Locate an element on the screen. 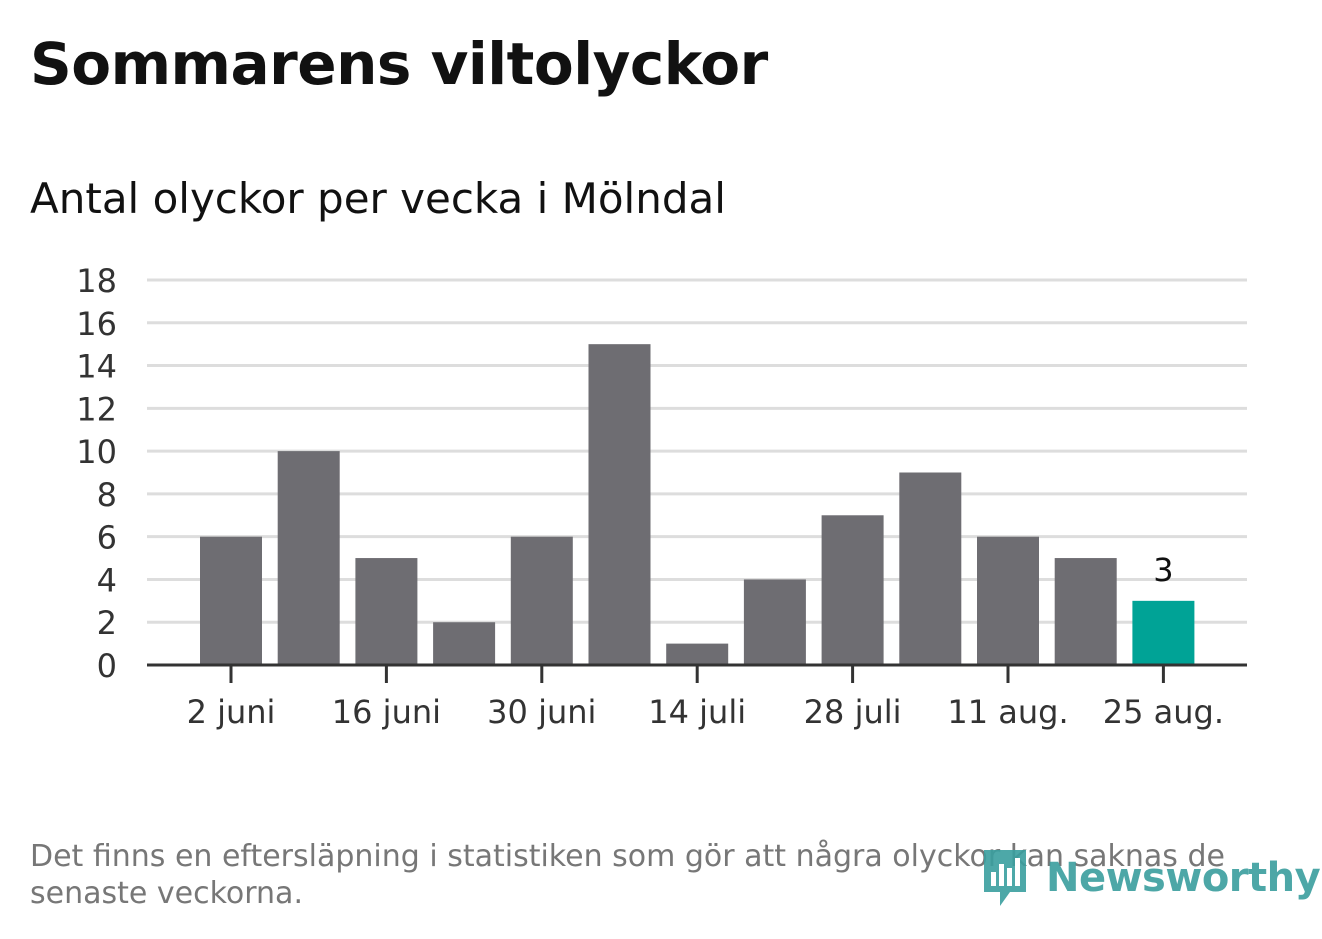 The width and height of the screenshot is (1322, 939). y-tick-label: 14 is located at coordinates (96, 367).